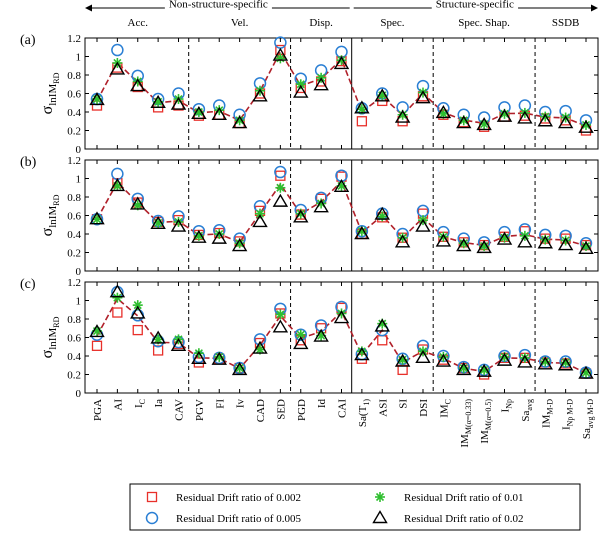 This screenshot has height=533, width=614. What do you see at coordinates (447, 401) in the screenshot?
I see `x-tick-label-part: C` at bounding box center [447, 401].